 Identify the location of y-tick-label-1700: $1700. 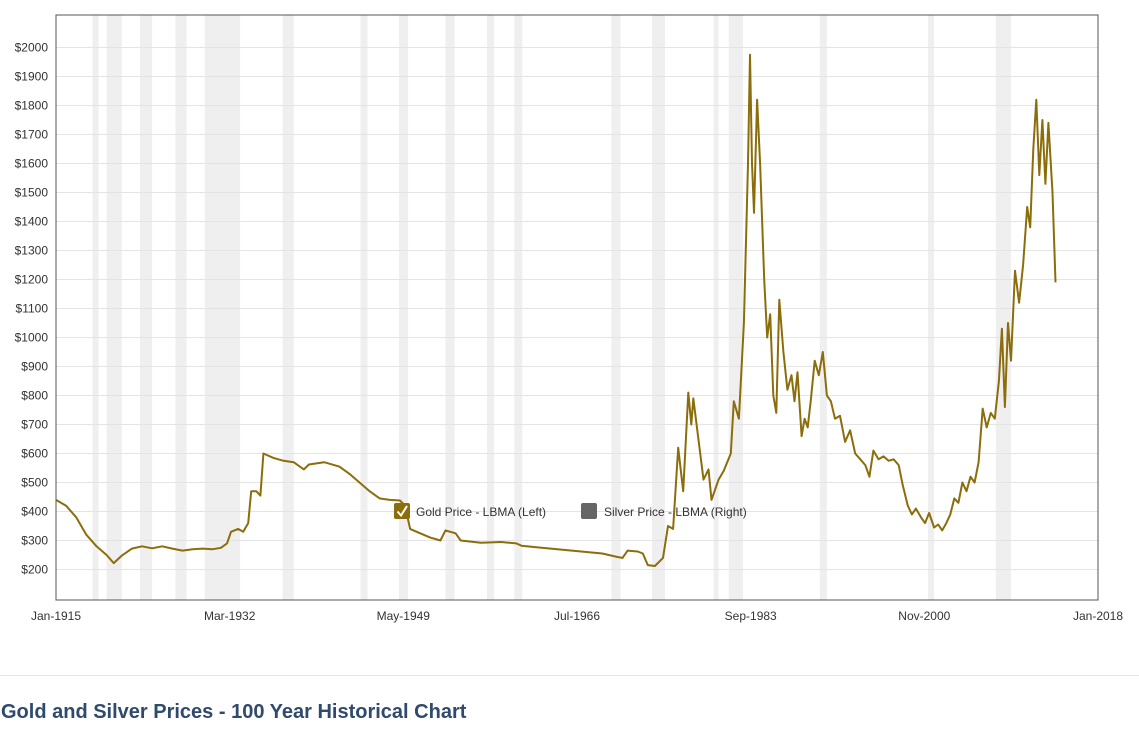
(32, 135).